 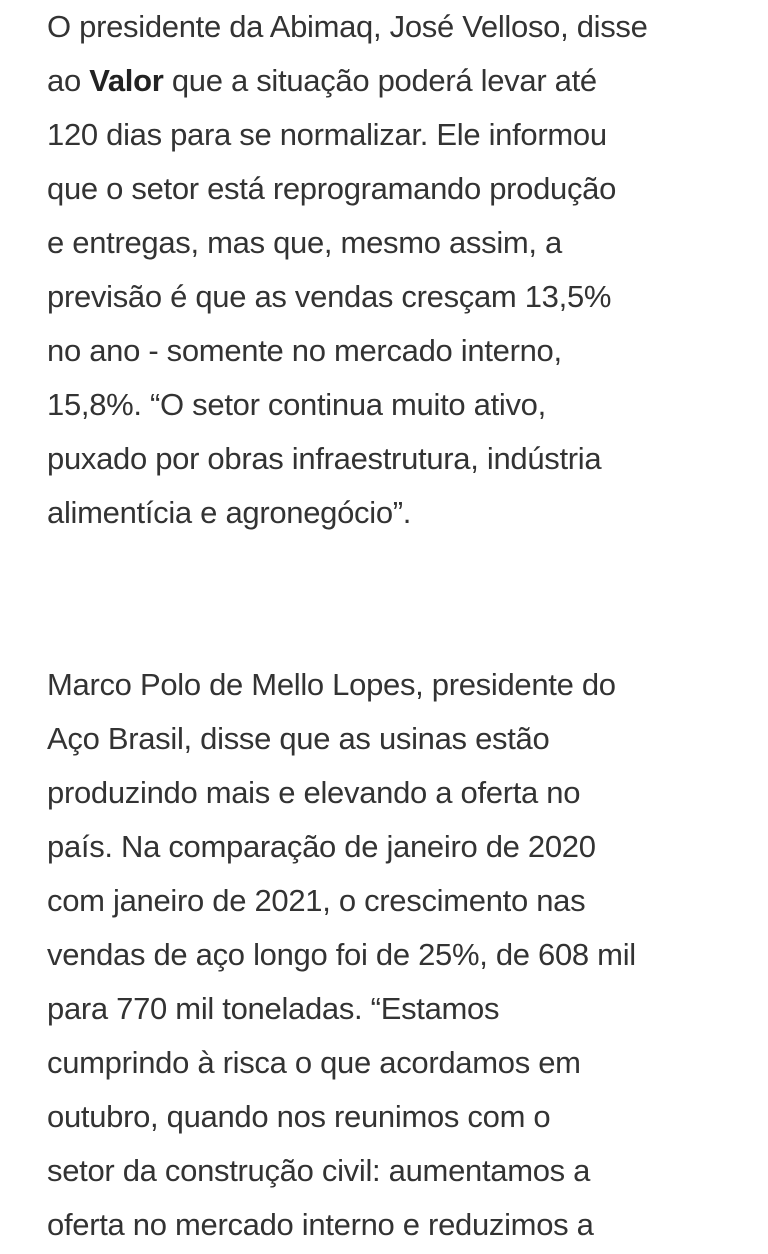 I want to click on text-line: ao Valor que a situação poderá levar até, so click(x=397, y=81).